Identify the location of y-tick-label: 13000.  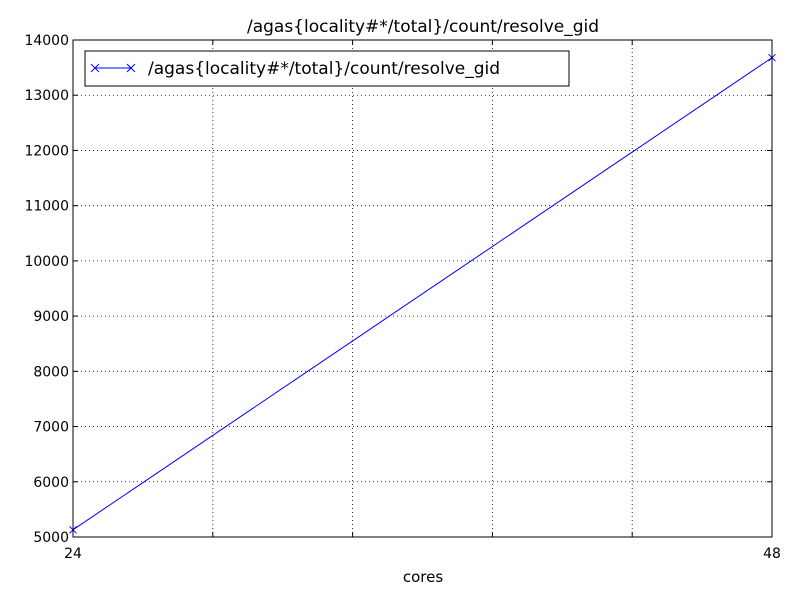
(46, 96).